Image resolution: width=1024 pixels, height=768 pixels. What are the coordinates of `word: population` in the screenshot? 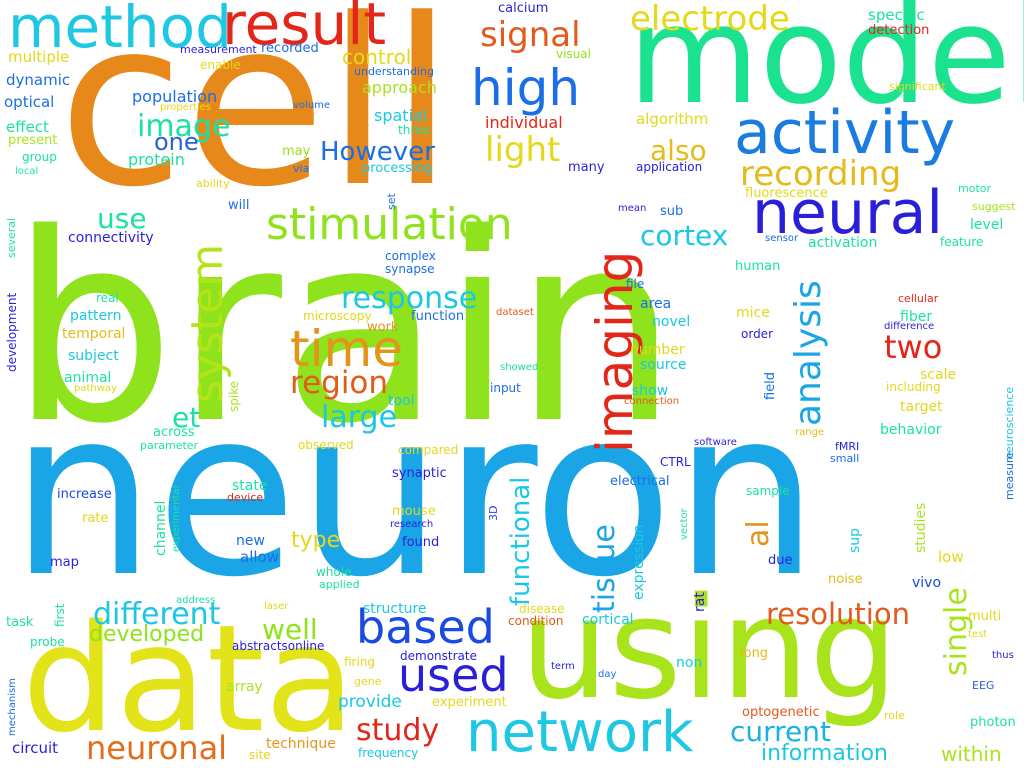 It's located at (175, 96).